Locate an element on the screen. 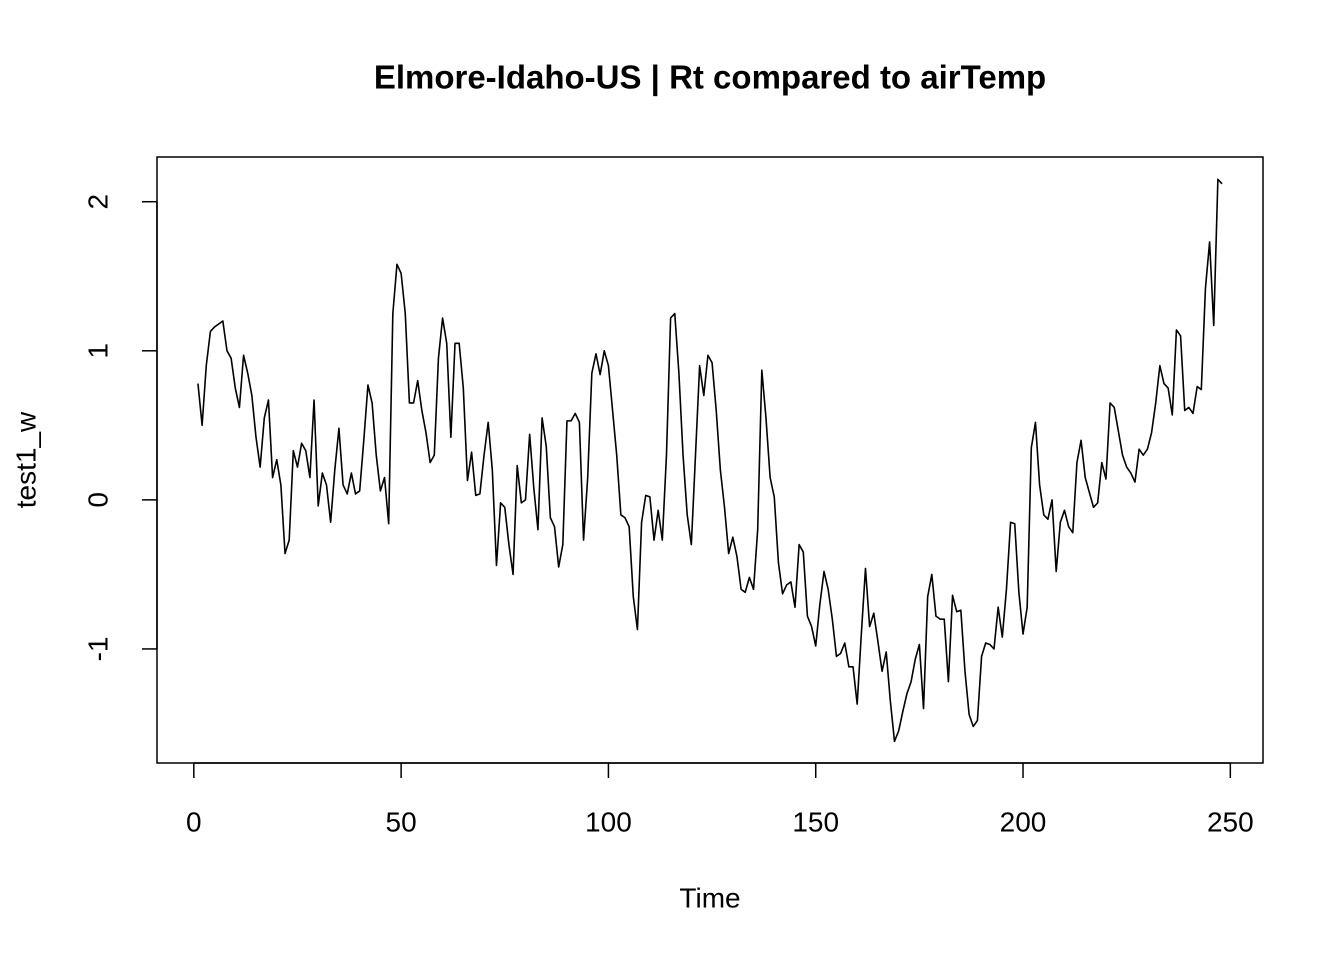 This screenshot has height=960, width=1344. x-tick-label: 50 is located at coordinates (401, 821).